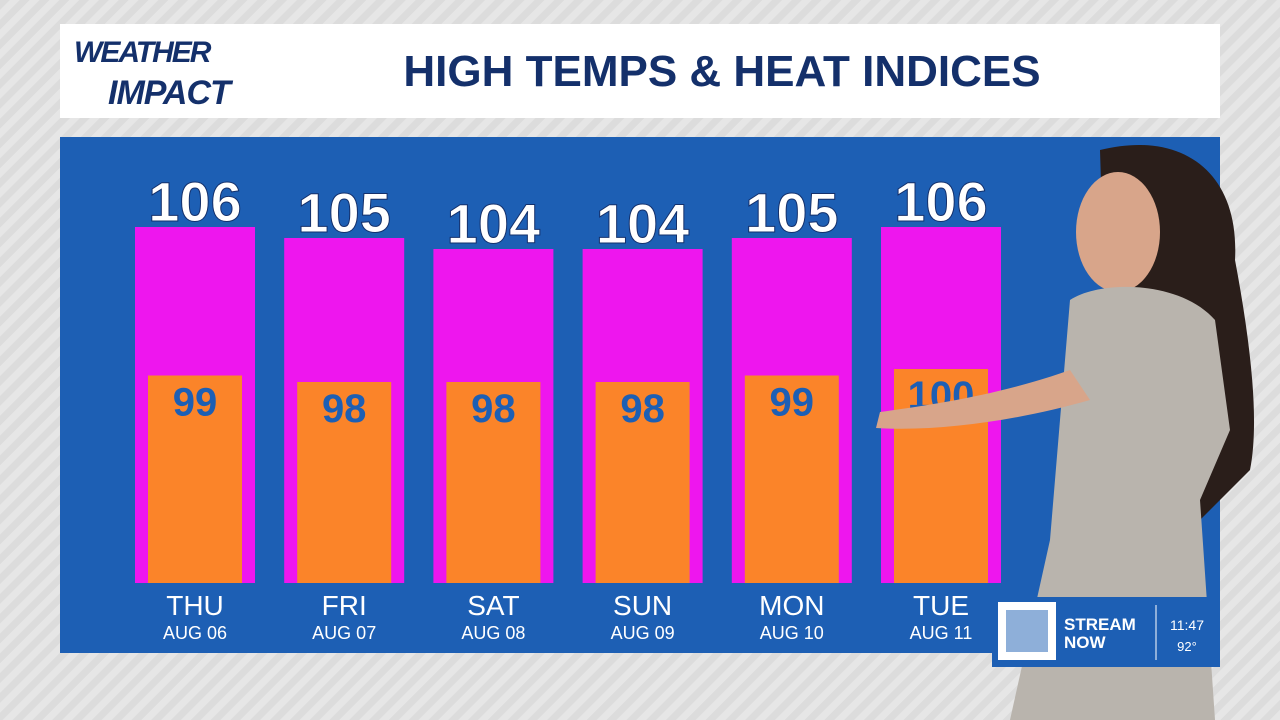 This screenshot has height=720, width=1280. I want to click on date-label: AUG 10, so click(792, 633).